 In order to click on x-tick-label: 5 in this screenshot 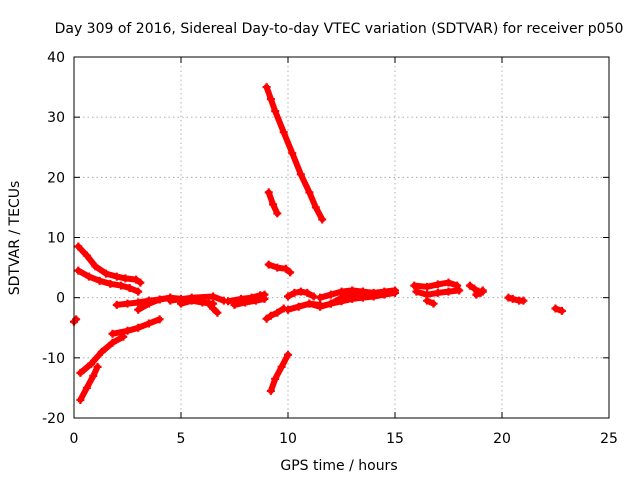, I will do `click(181, 439)`.